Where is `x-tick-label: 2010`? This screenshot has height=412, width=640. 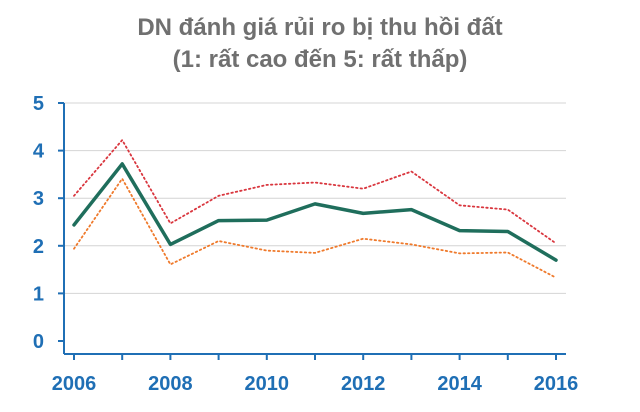 x-tick-label: 2010 is located at coordinates (267, 384).